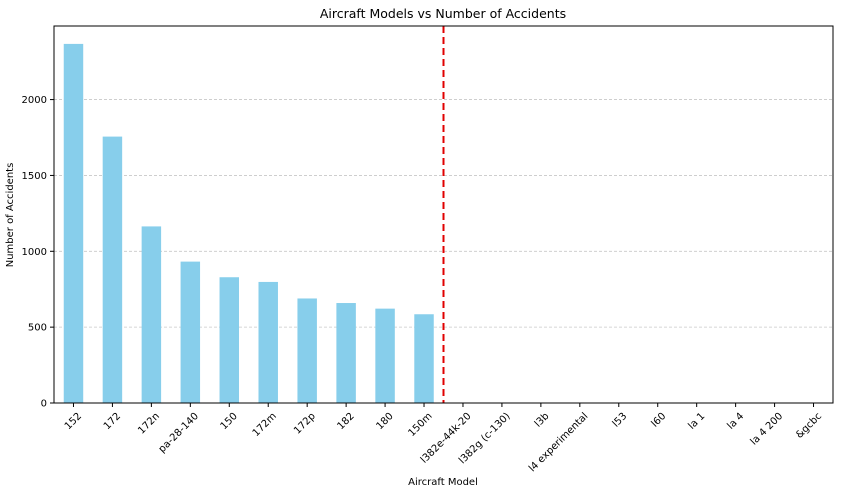 The width and height of the screenshot is (842, 494). Describe the element at coordinates (34, 100) in the screenshot. I see `y-tick-label: 2000` at that location.